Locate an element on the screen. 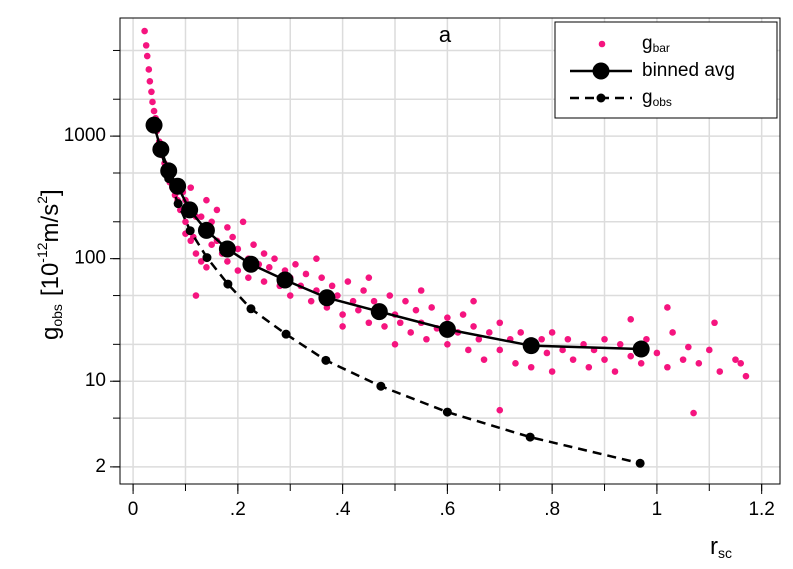 This screenshot has height=569, width=793. x-tick-label: .4 is located at coordinates (343, 509).